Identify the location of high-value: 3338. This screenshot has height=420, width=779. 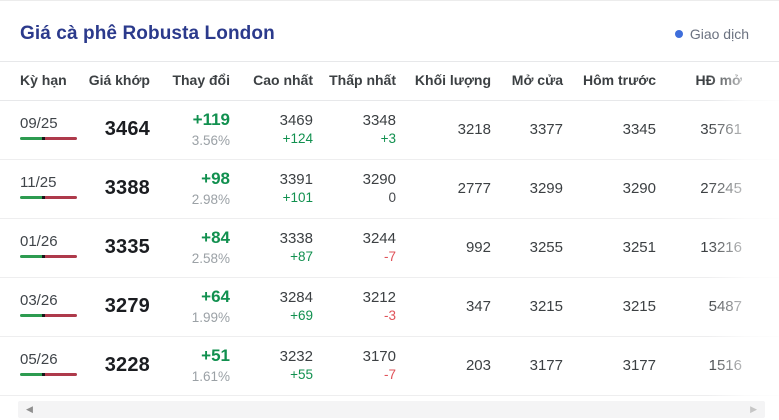
(296, 238).